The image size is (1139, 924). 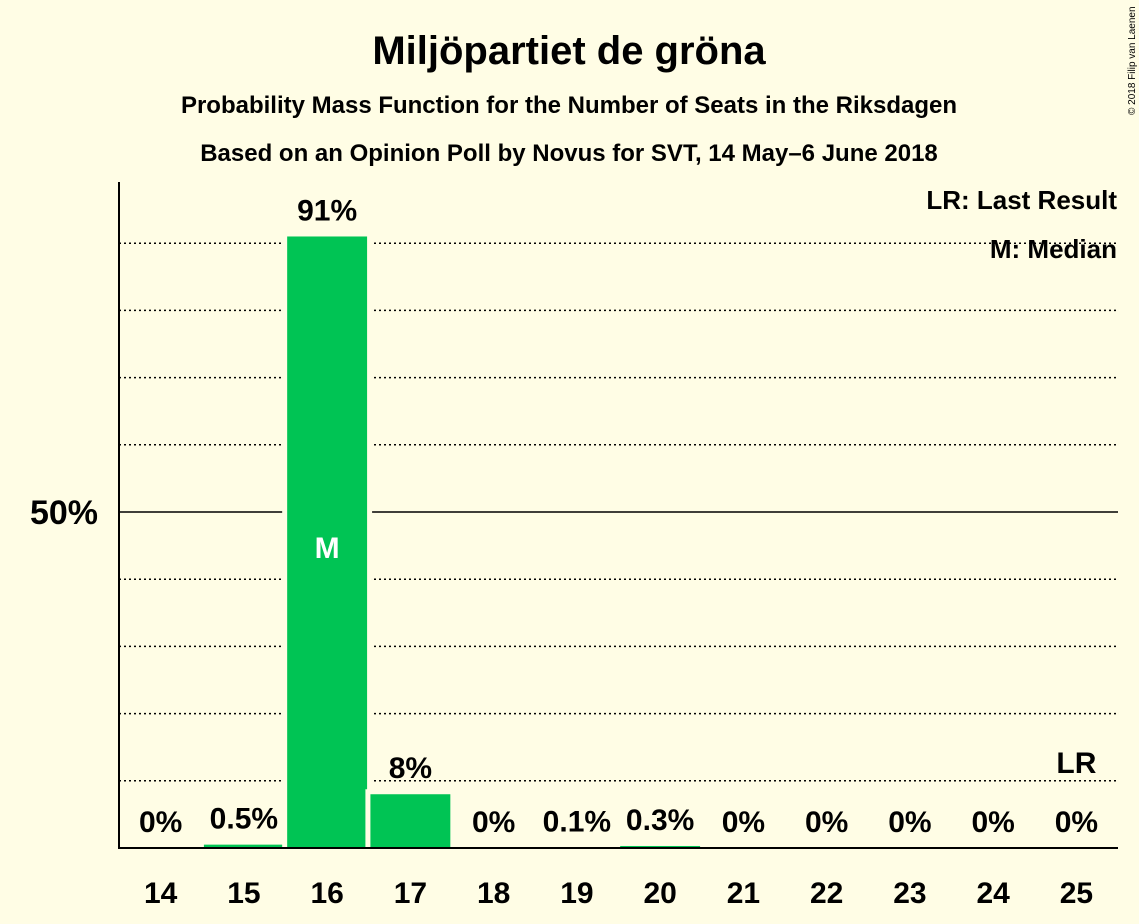 What do you see at coordinates (743, 822) in the screenshot?
I see `value-label-21: 0%` at bounding box center [743, 822].